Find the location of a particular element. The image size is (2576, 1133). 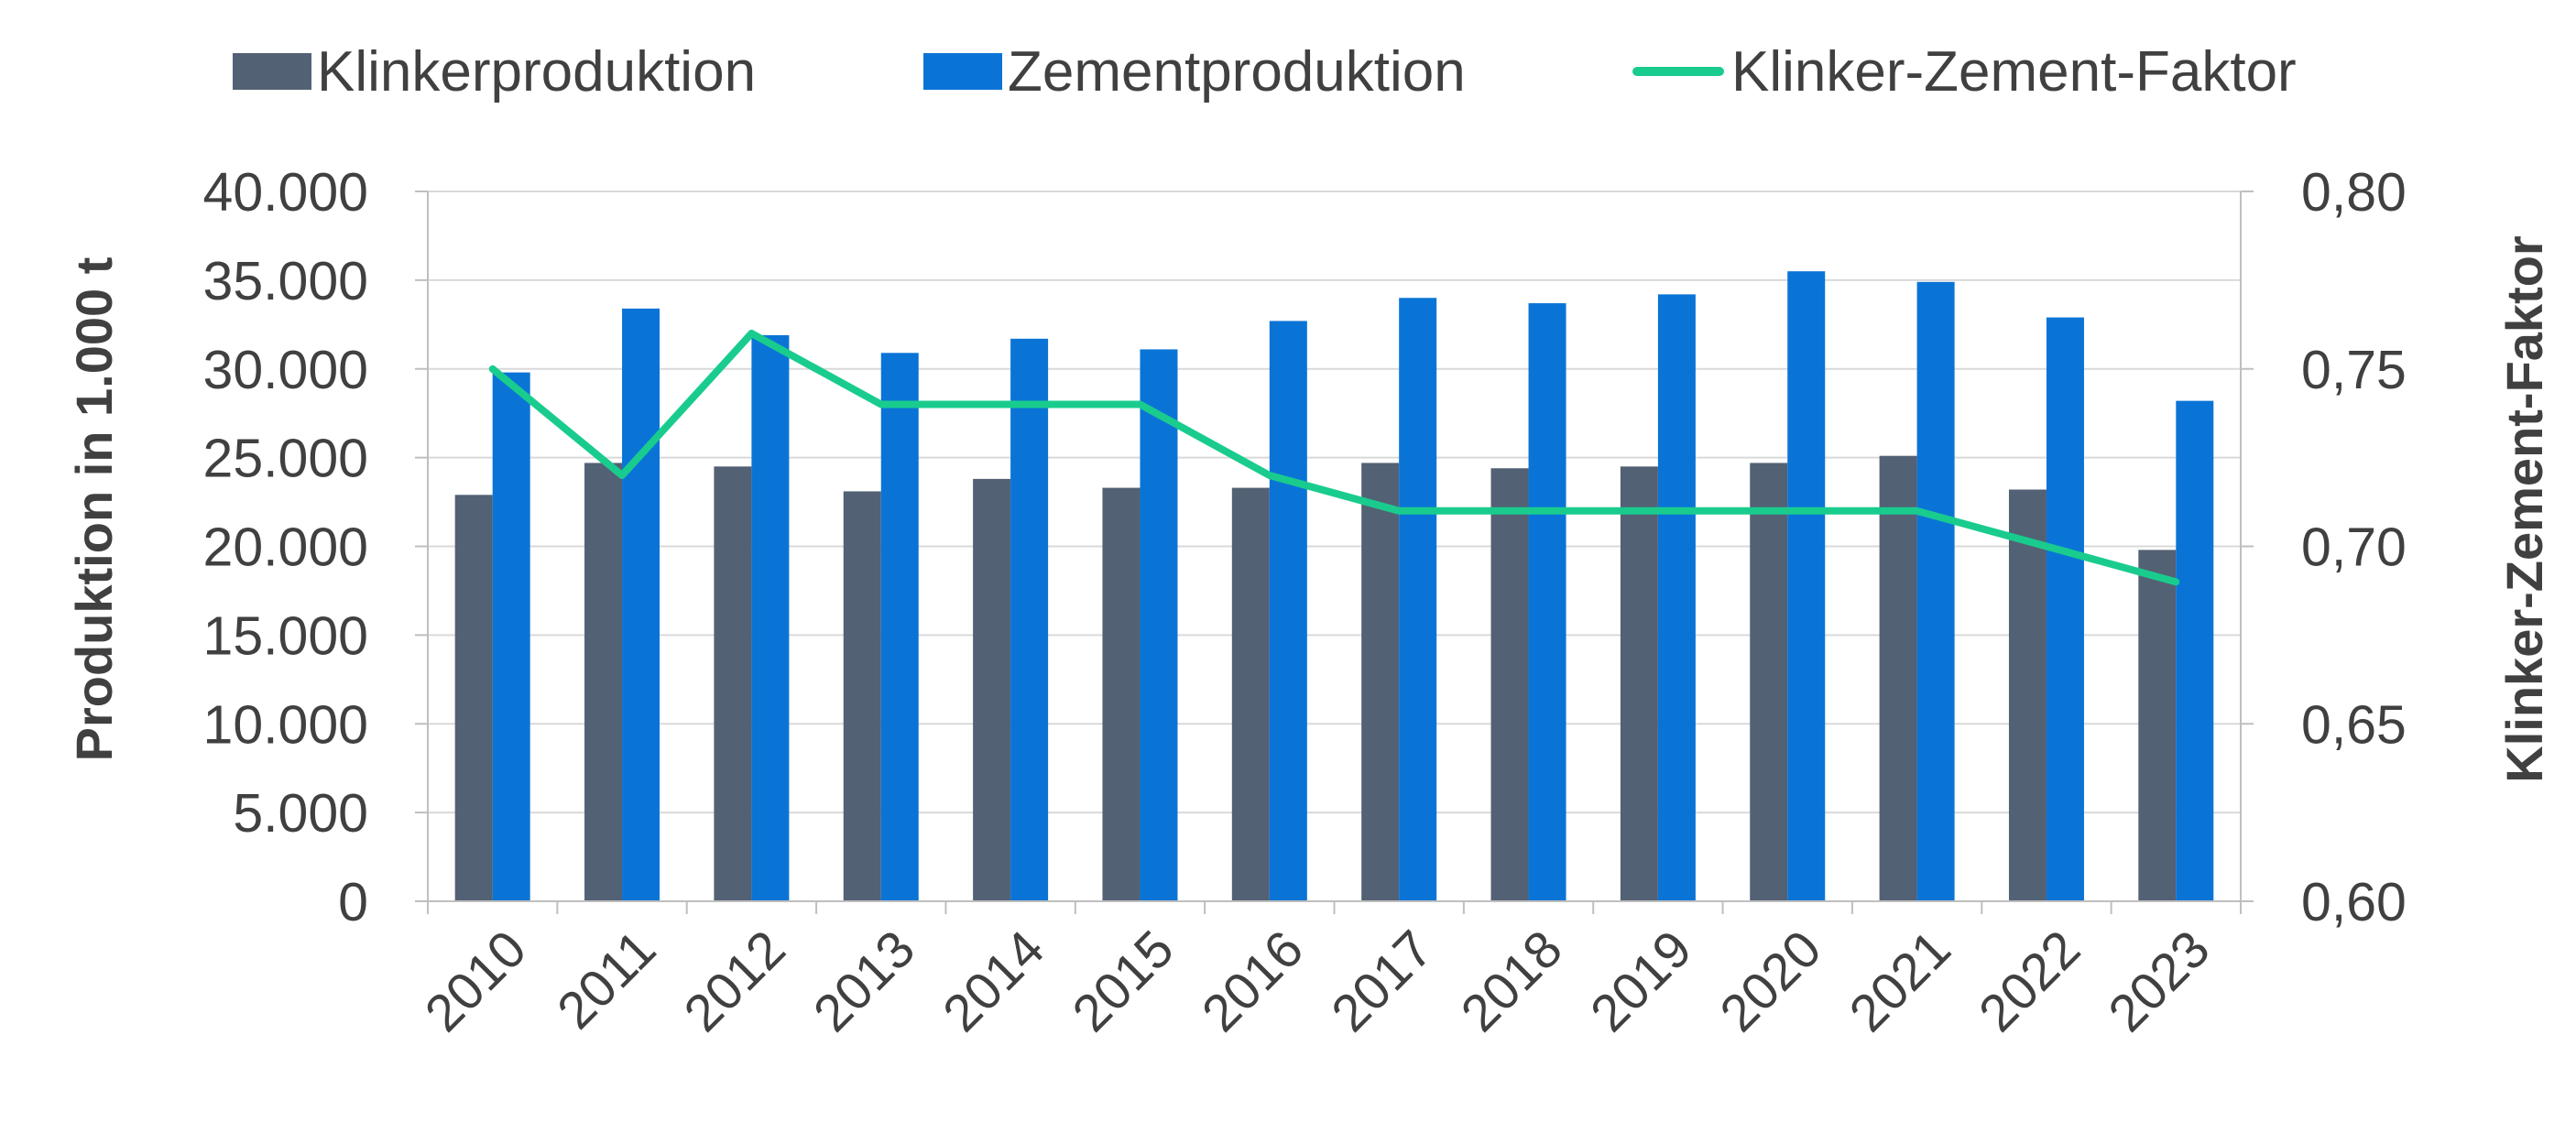

bar-zementproduktion-2022 is located at coordinates (2065, 609).